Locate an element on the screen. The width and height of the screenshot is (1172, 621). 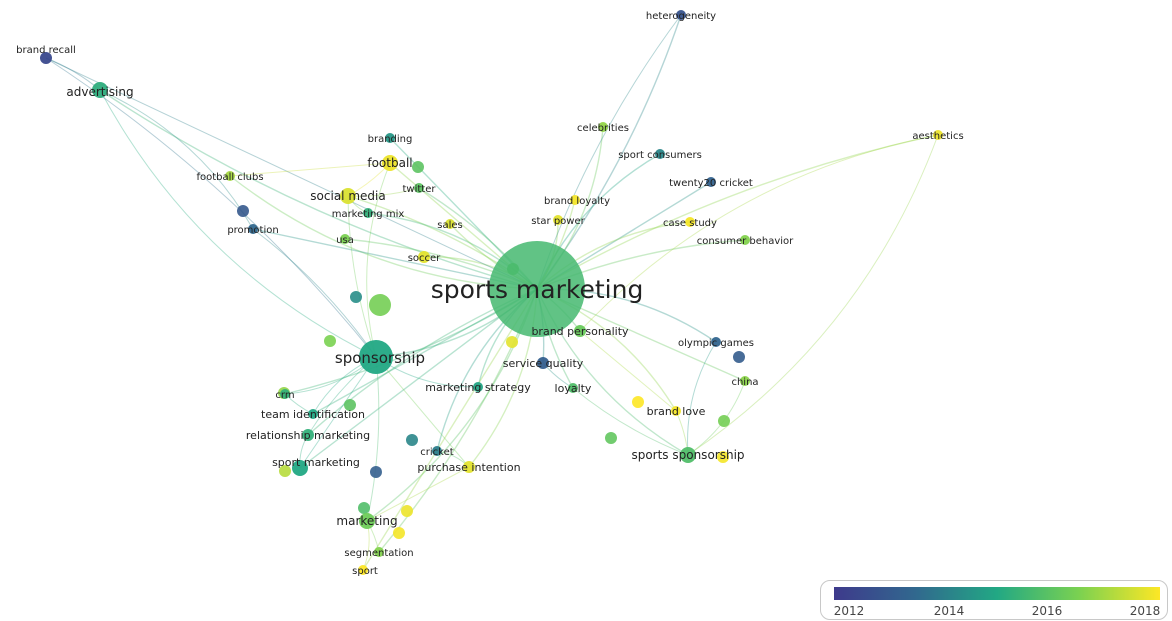
node-china is located at coordinates (745, 381).